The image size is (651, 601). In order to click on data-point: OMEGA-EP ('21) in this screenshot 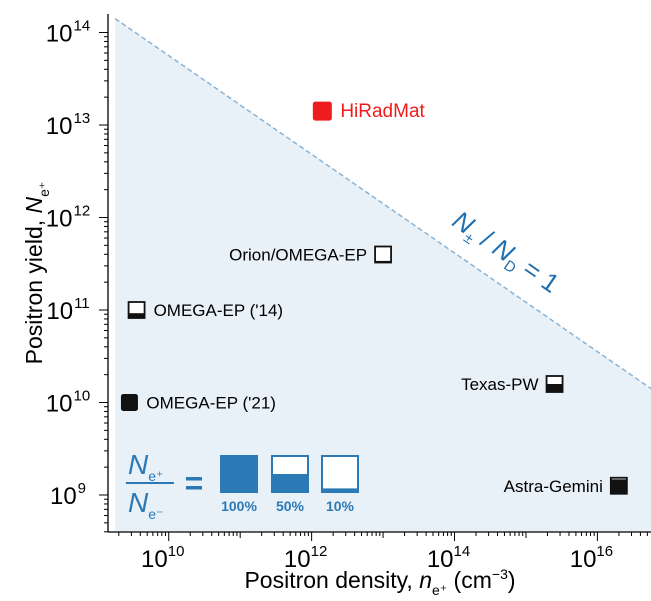, I will do `click(198, 403)`.